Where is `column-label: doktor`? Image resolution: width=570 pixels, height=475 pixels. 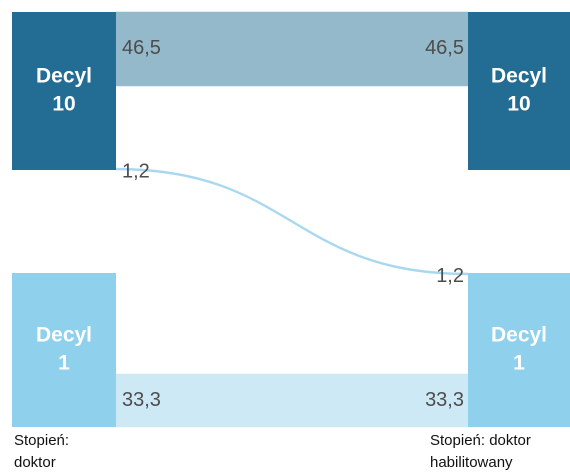
column-label: doktor is located at coordinates (35, 462).